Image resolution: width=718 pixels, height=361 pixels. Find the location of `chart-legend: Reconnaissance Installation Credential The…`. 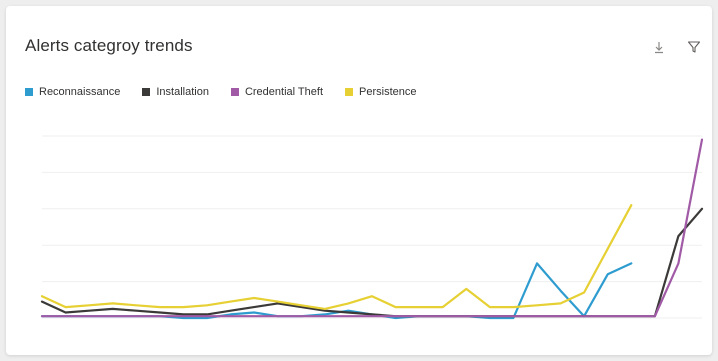

chart-legend: Reconnaissance Installation Credential The… is located at coordinates (232, 92).